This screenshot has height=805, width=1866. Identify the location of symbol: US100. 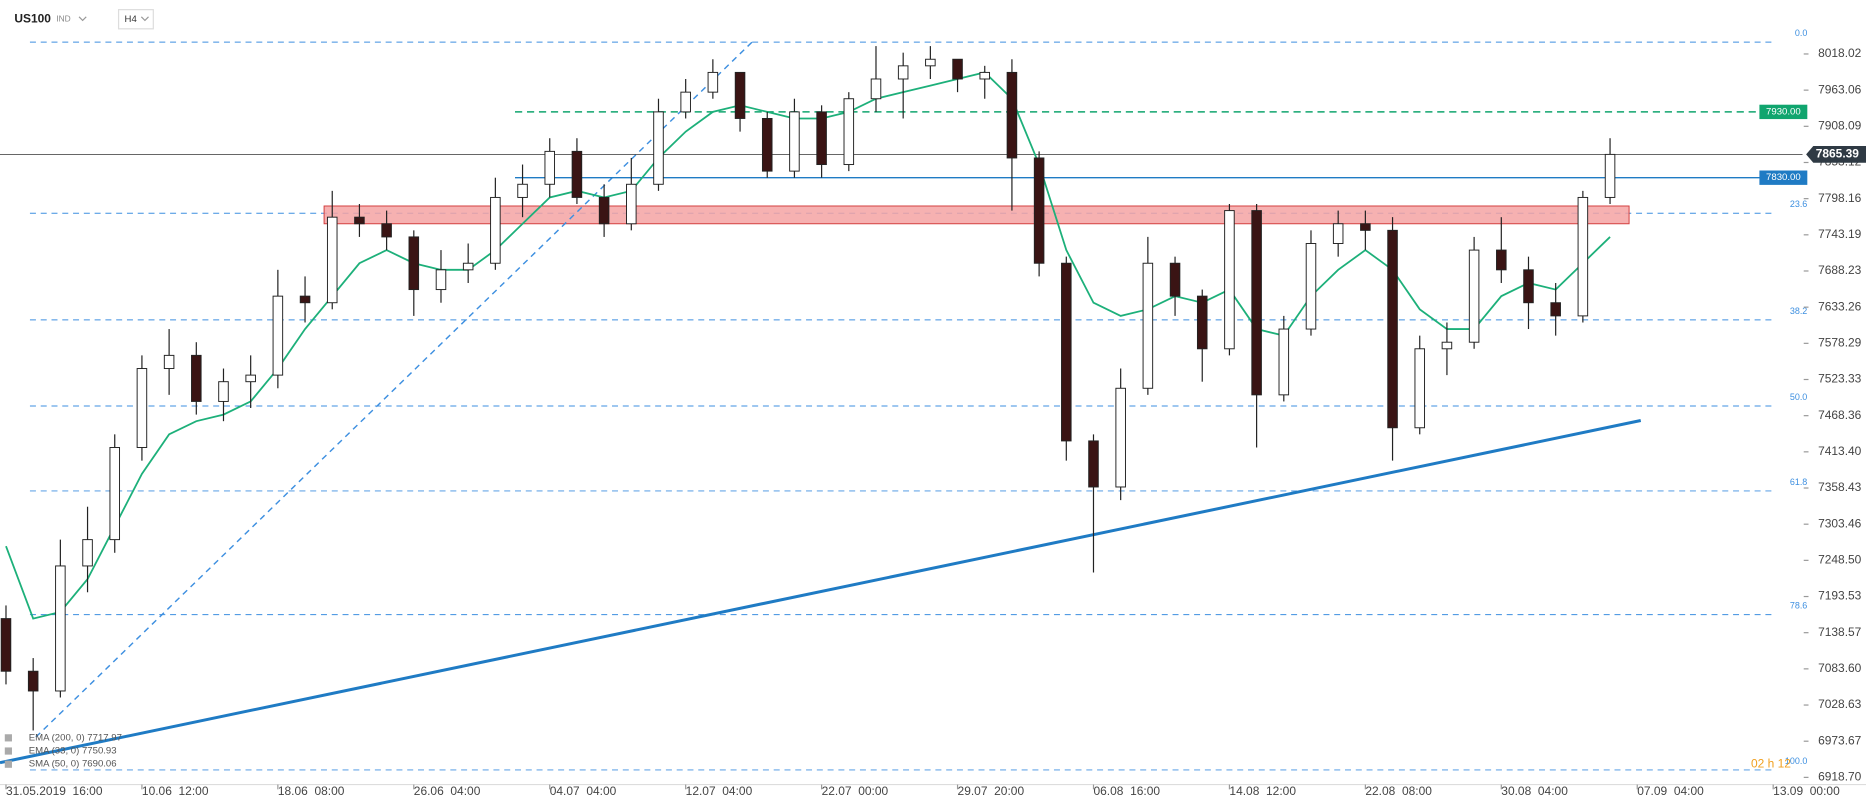
(32, 18).